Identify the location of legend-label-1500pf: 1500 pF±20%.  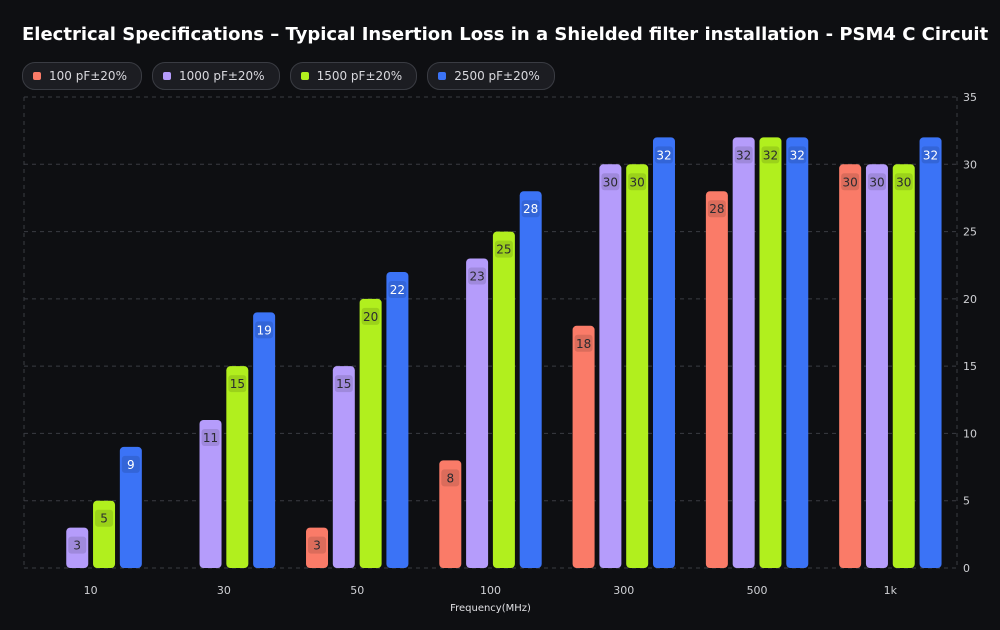
(359, 76).